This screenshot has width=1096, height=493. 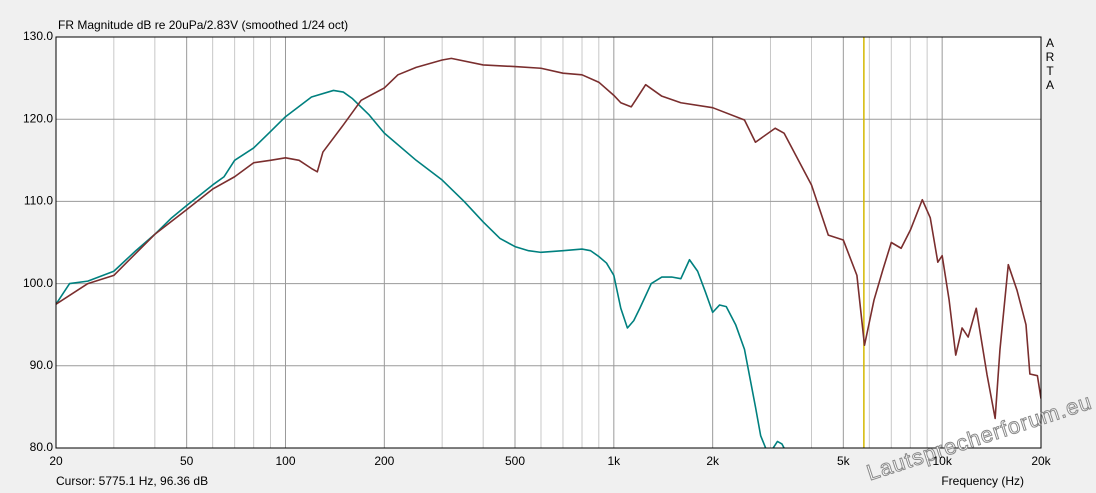 I want to click on x-tick-label: 1k, so click(x=614, y=461).